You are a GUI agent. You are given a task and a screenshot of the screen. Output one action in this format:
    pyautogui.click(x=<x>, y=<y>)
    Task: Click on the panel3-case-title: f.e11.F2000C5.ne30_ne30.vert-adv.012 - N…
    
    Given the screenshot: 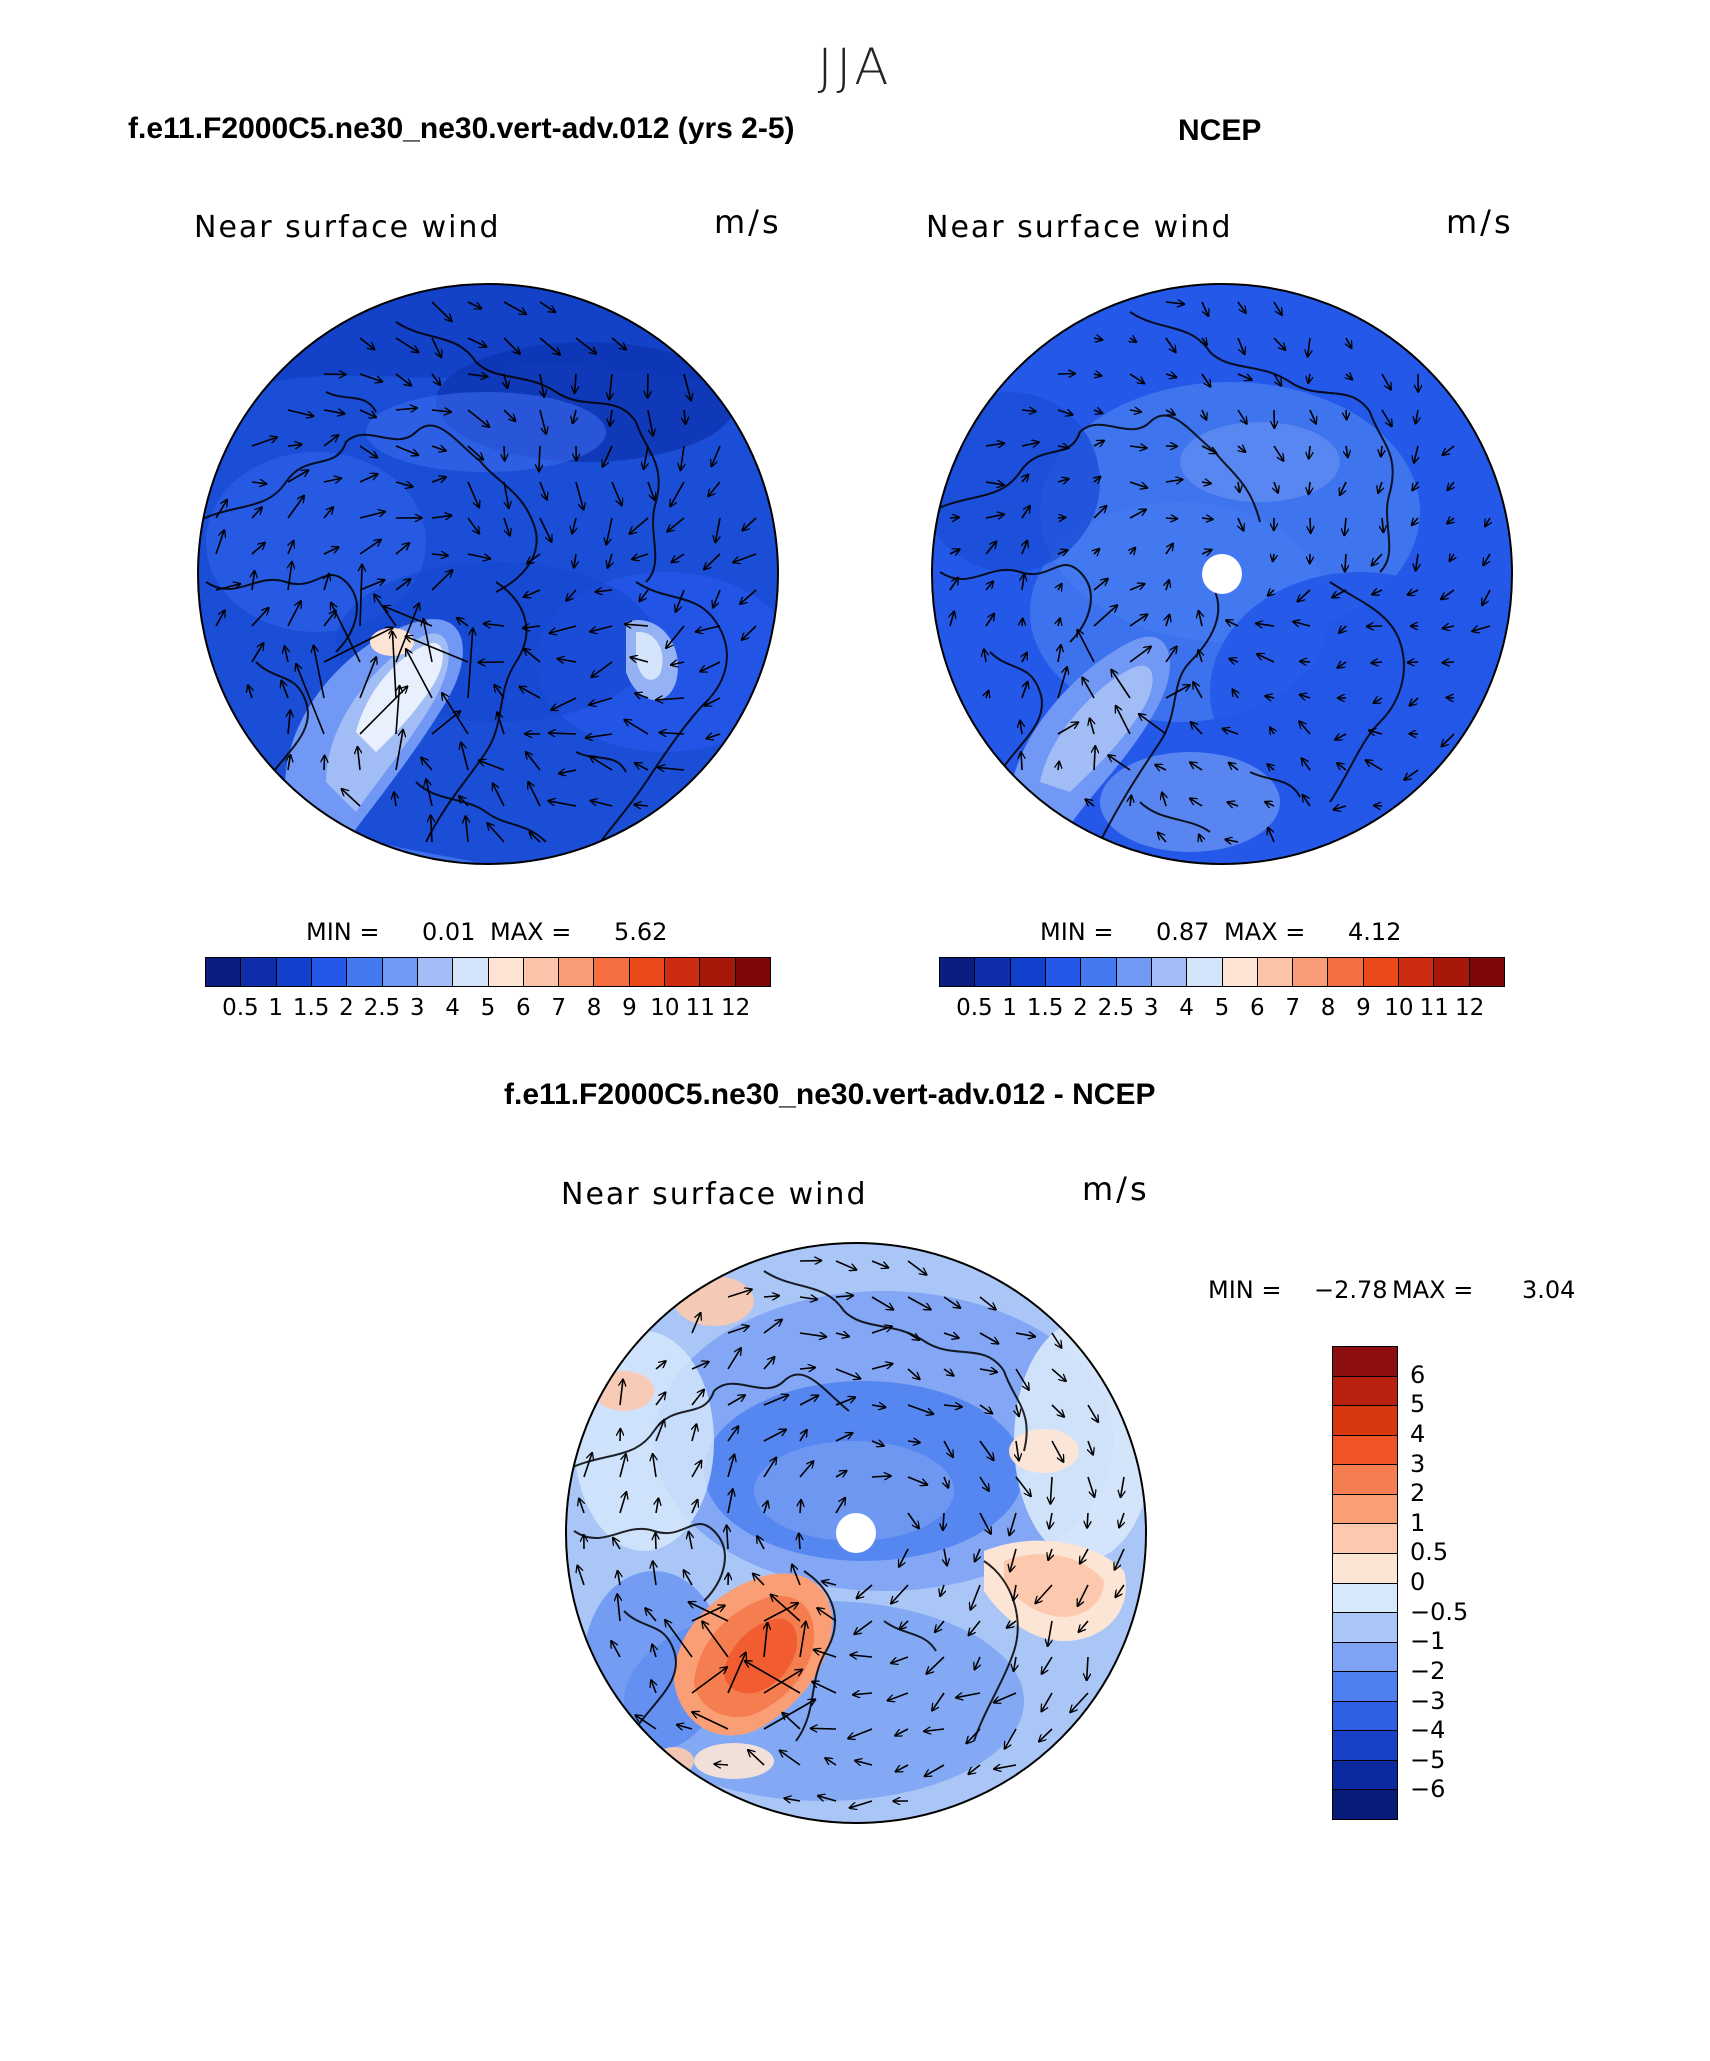 What is the action you would take?
    pyautogui.click(x=830, y=1094)
    